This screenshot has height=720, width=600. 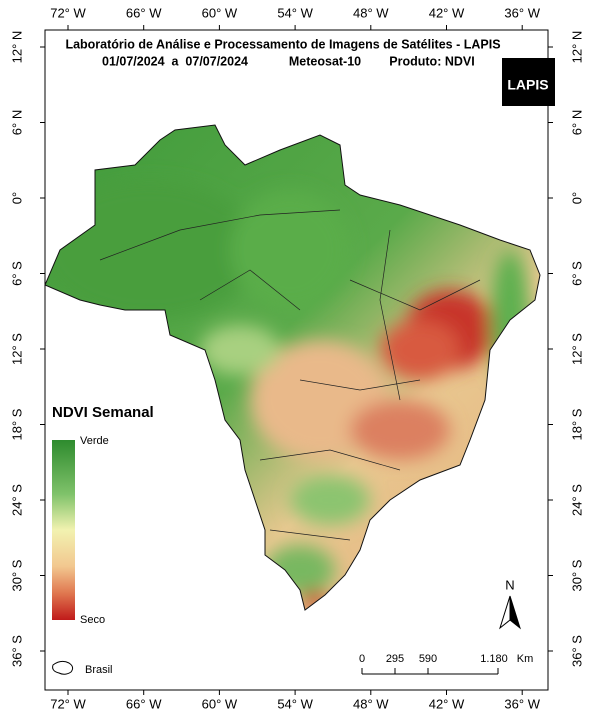 What do you see at coordinates (509, 584) in the screenshot?
I see `north-label: N` at bounding box center [509, 584].